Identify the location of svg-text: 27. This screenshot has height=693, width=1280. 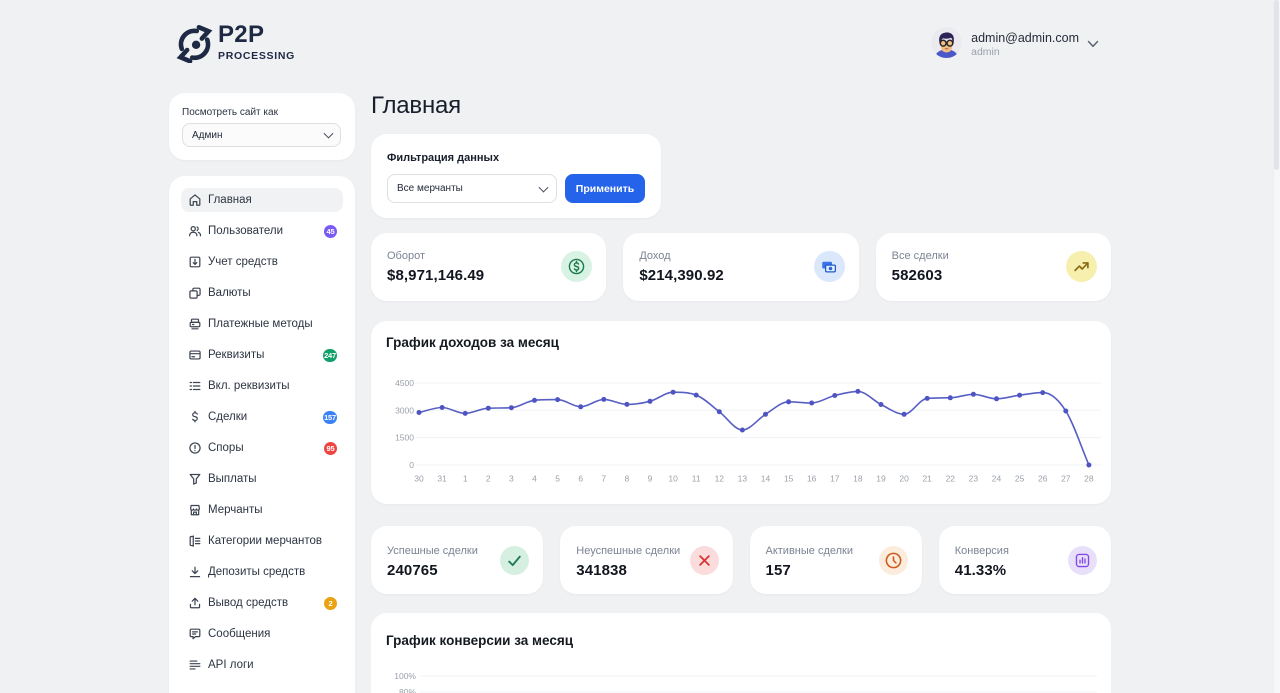
(1066, 479).